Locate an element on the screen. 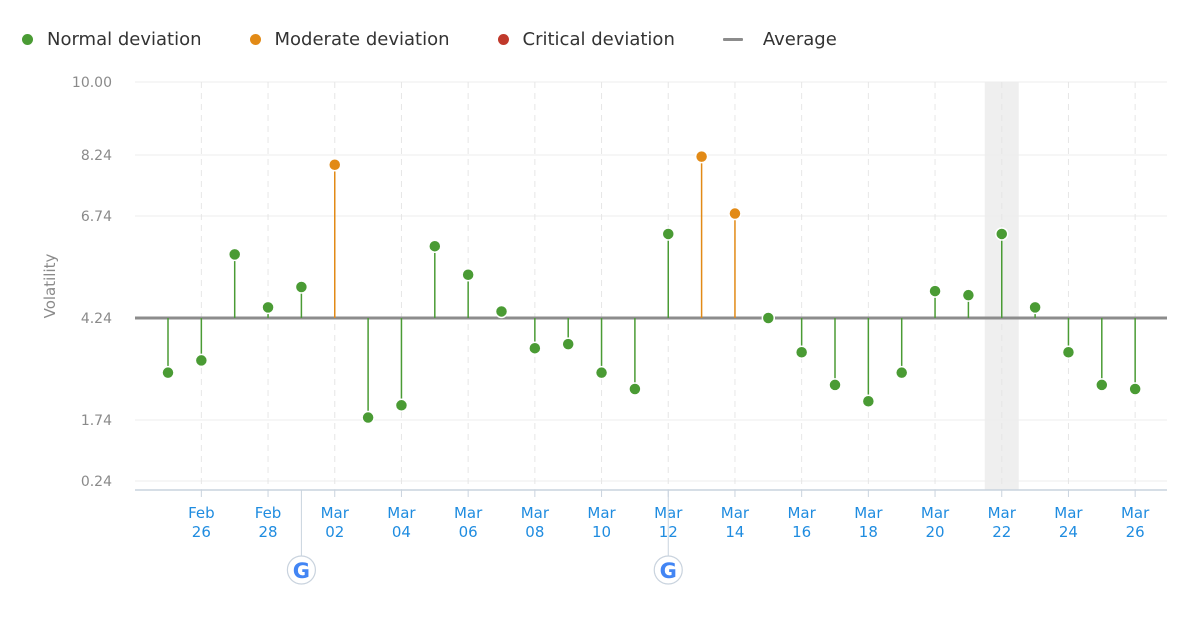 This screenshot has width=1200, height=632. legend-item-moderate: Moderate deviation is located at coordinates (349, 39).